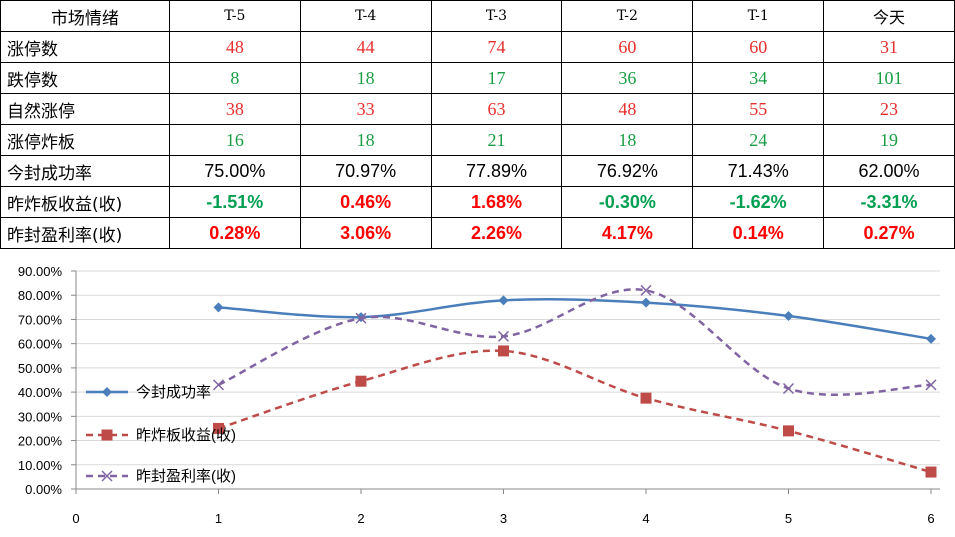 The width and height of the screenshot is (955, 537). I want to click on y-tick-label: 30.00%, so click(40, 416).